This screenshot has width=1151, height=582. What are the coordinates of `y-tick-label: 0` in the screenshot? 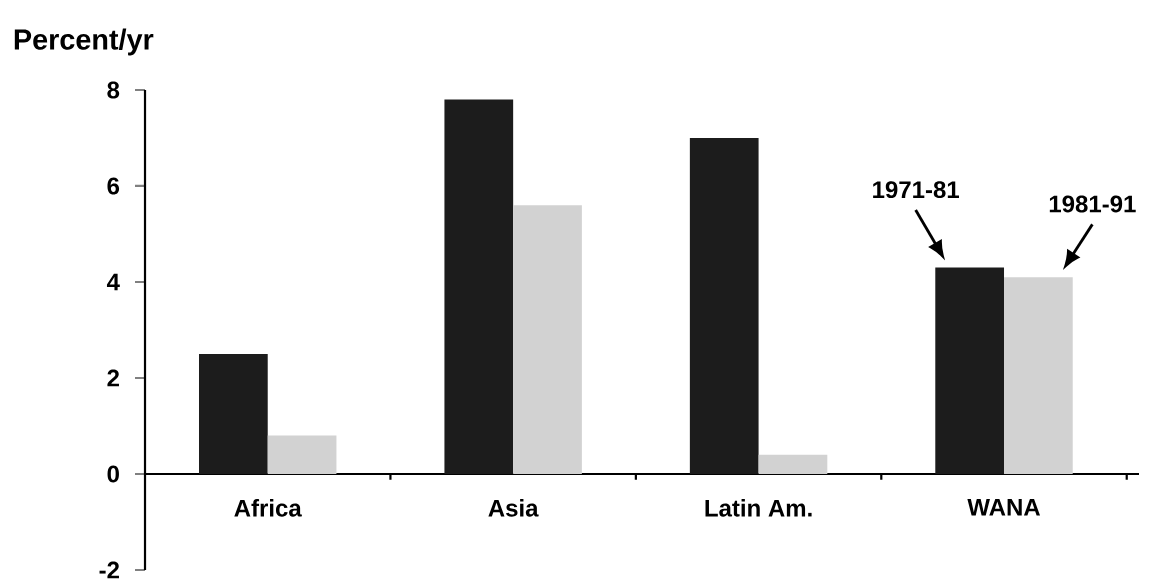 It's located at (113, 474).